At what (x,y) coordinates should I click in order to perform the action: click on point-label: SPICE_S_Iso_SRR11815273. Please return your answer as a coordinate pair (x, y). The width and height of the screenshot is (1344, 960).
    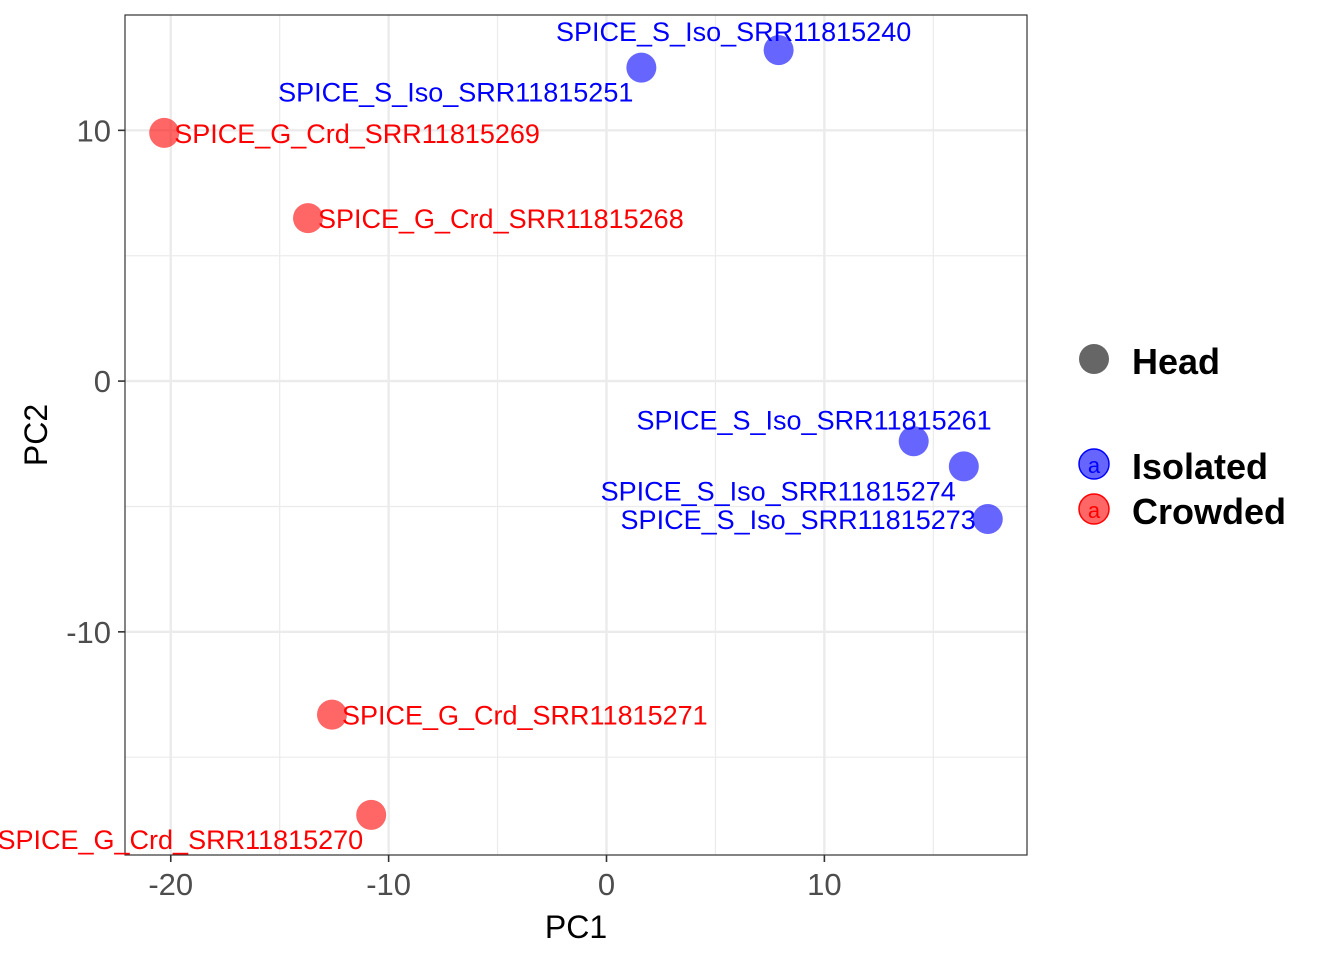
    Looking at the image, I should click on (798, 520).